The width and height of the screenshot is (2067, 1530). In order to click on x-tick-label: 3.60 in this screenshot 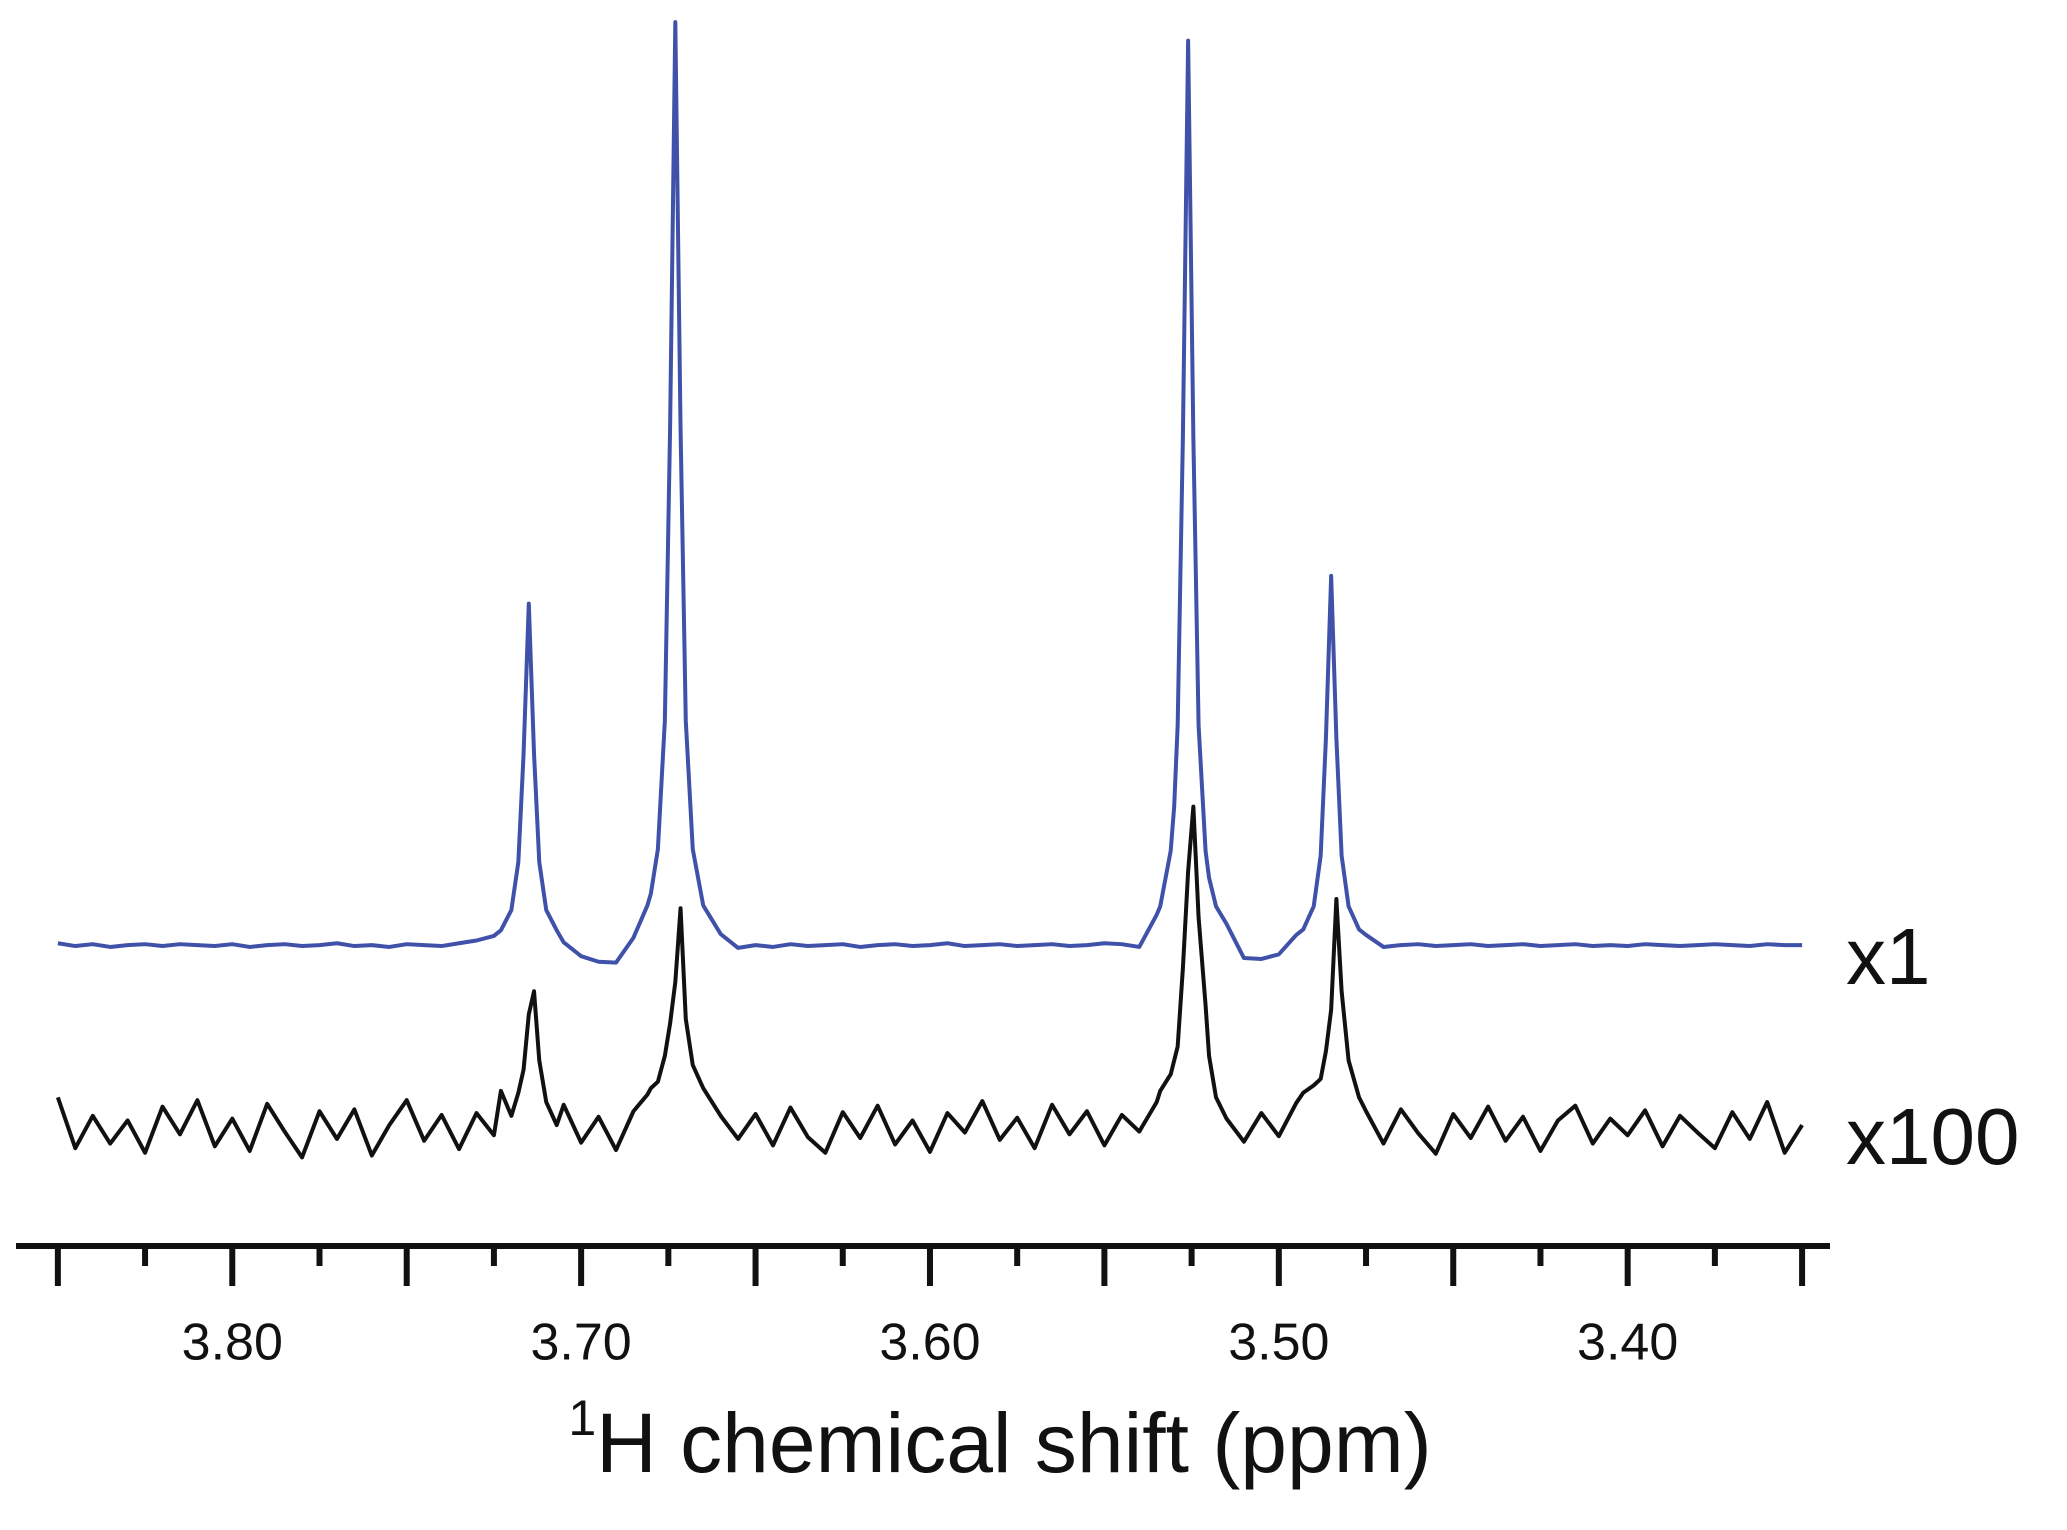, I will do `click(929, 1343)`.